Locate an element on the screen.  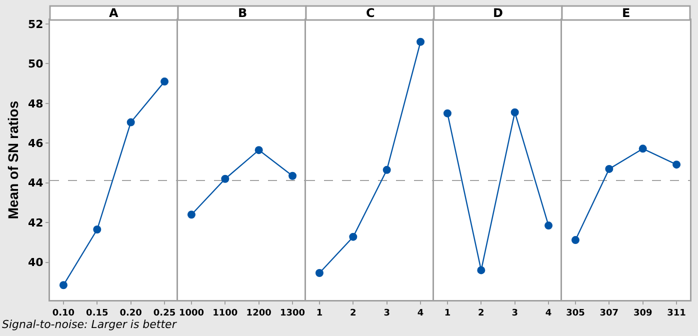
x-tick-label: 309 is located at coordinates (642, 313).